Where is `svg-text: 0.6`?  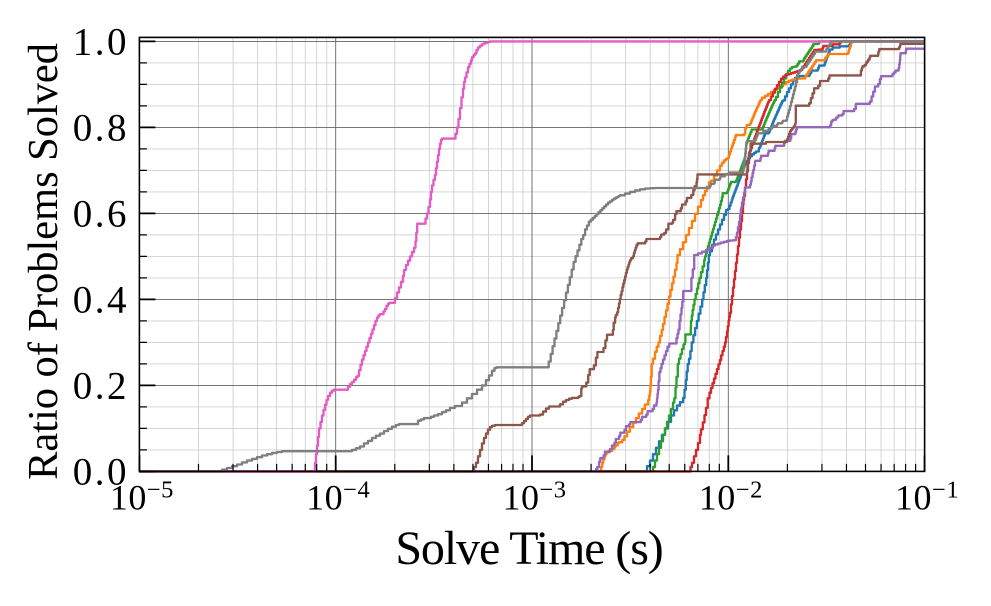
svg-text: 0.6 is located at coordinates (101, 214).